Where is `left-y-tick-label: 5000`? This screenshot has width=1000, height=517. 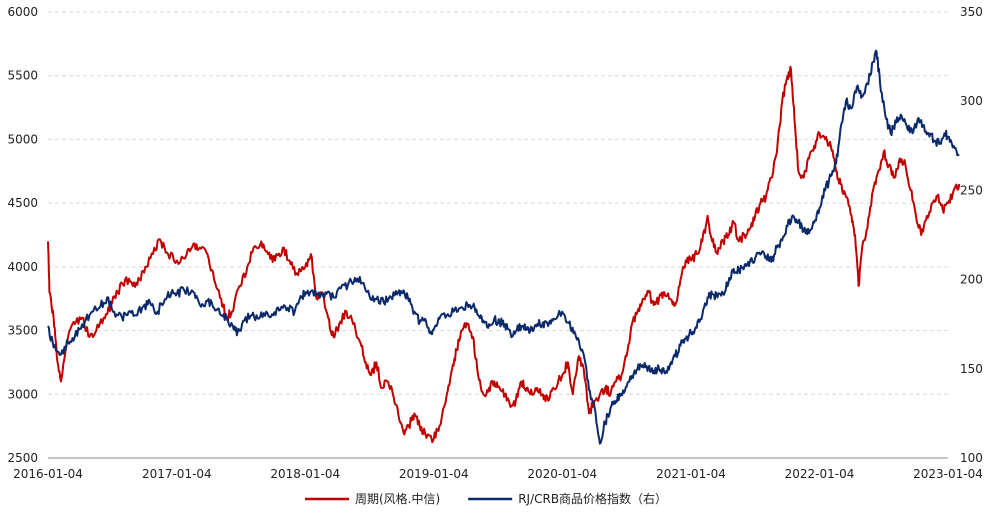
left-y-tick-label: 5000 is located at coordinates (22, 139).